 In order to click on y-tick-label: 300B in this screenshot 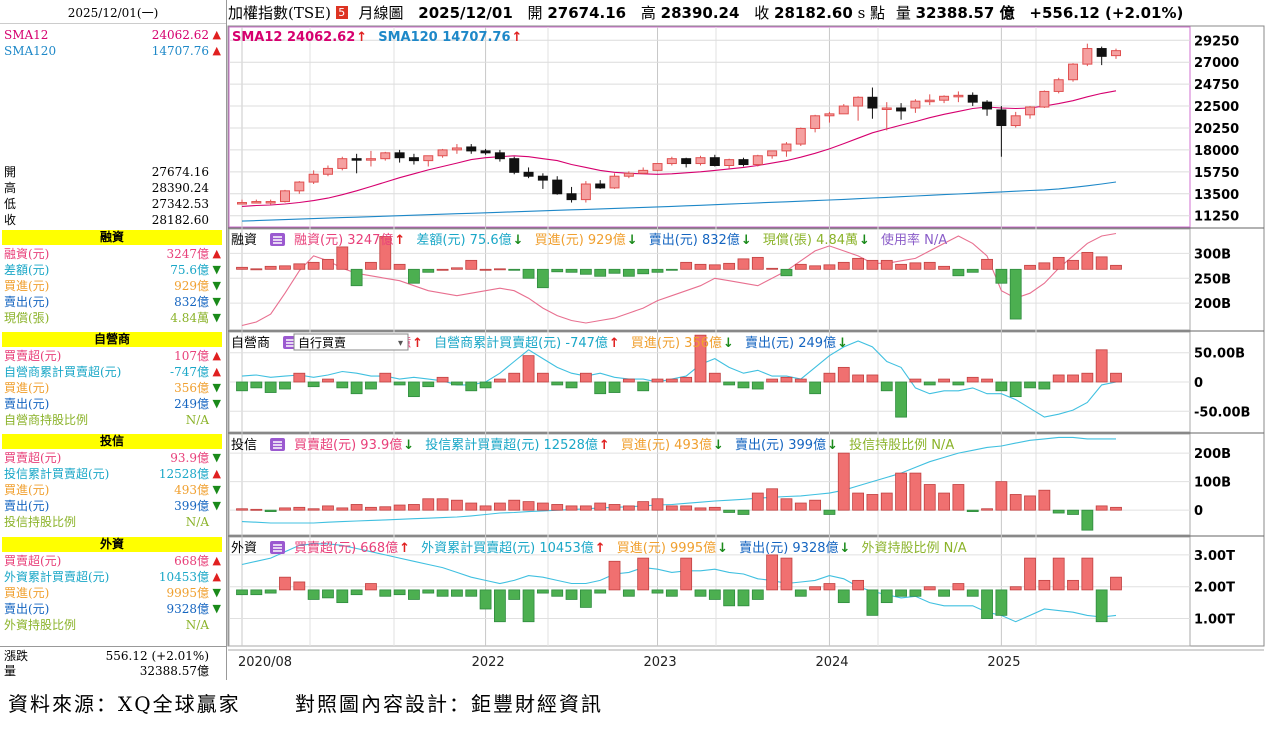, I will do `click(1212, 254)`.